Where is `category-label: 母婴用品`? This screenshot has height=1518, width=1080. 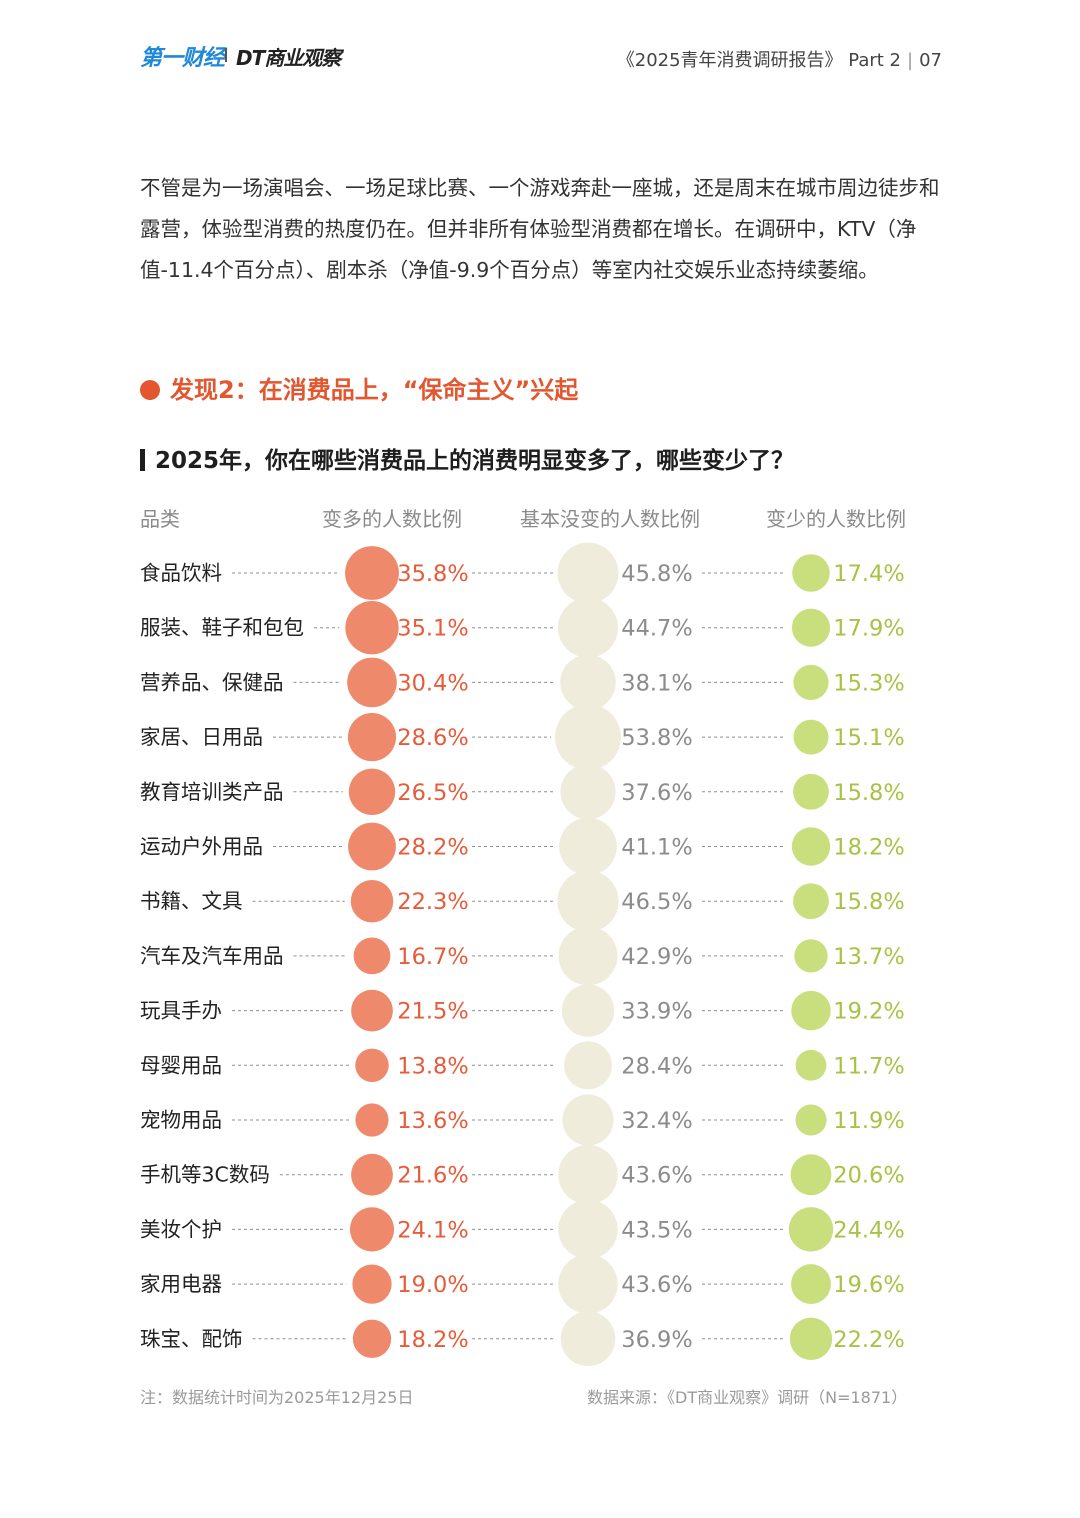
category-label: 母婴用品 is located at coordinates (181, 1065).